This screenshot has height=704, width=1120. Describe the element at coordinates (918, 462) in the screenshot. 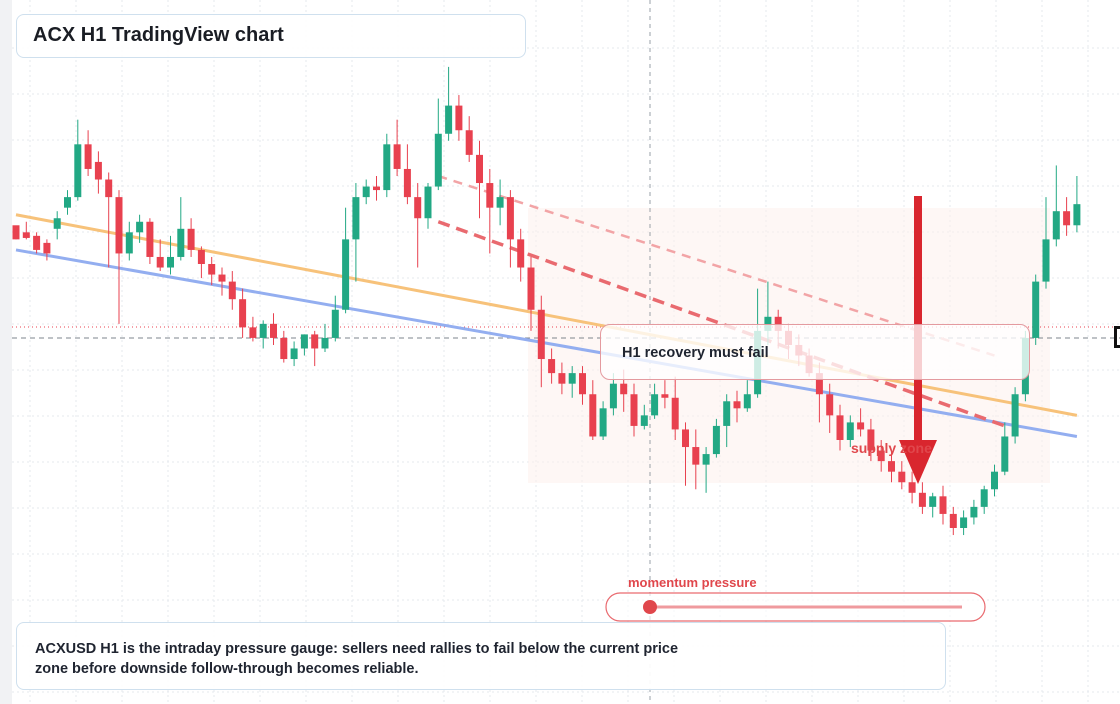

I see `supply-arrow-head` at that location.